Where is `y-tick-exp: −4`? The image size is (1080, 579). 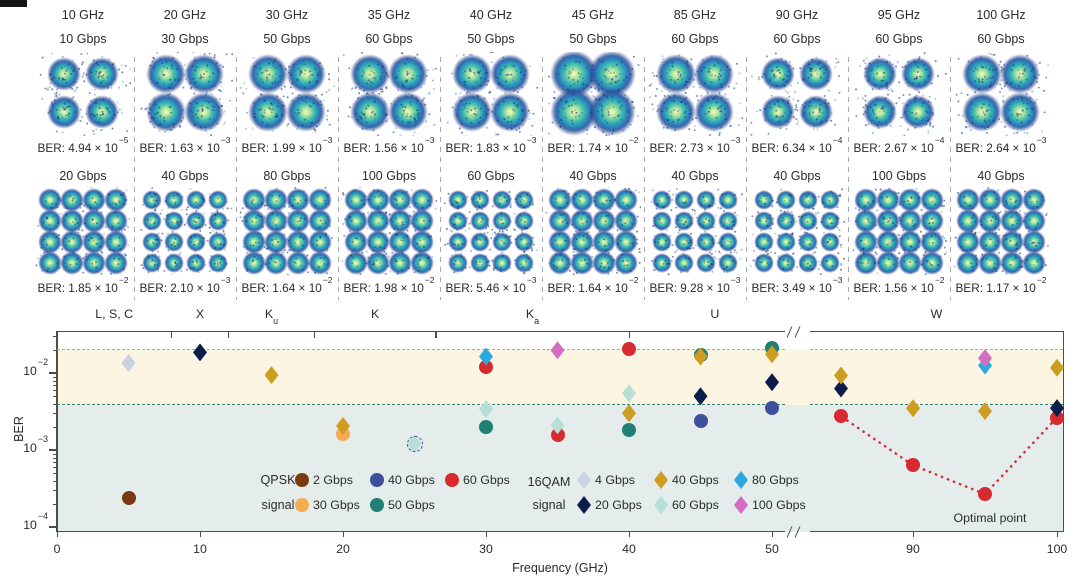
y-tick-exp: −4 is located at coordinates (42, 516).